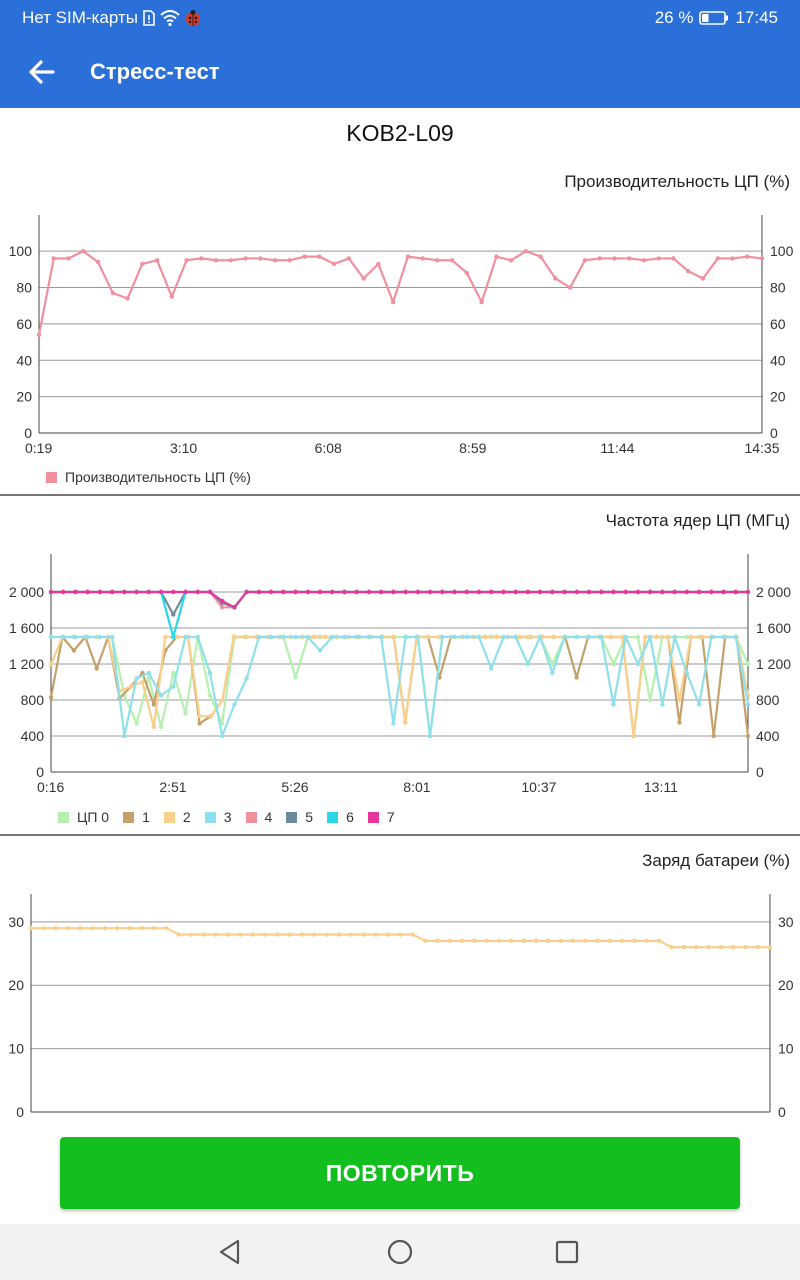 This screenshot has width=800, height=1280. I want to click on home-circle-icon, so click(400, 1252).